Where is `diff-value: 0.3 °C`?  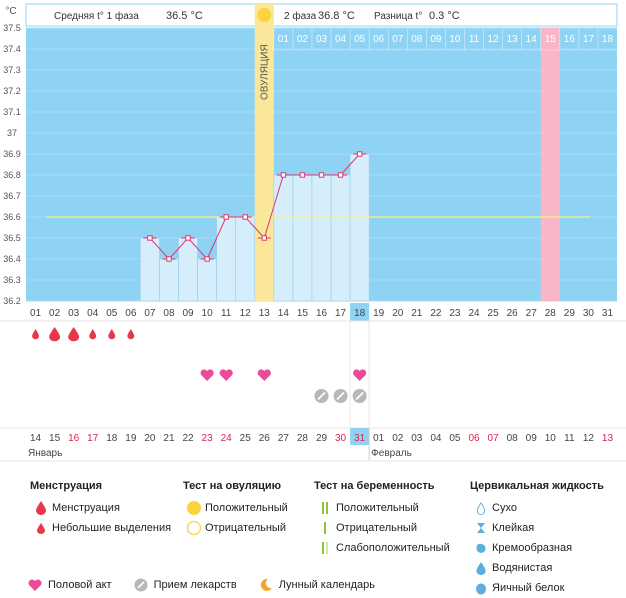
diff-value: 0.3 °C is located at coordinates (444, 16).